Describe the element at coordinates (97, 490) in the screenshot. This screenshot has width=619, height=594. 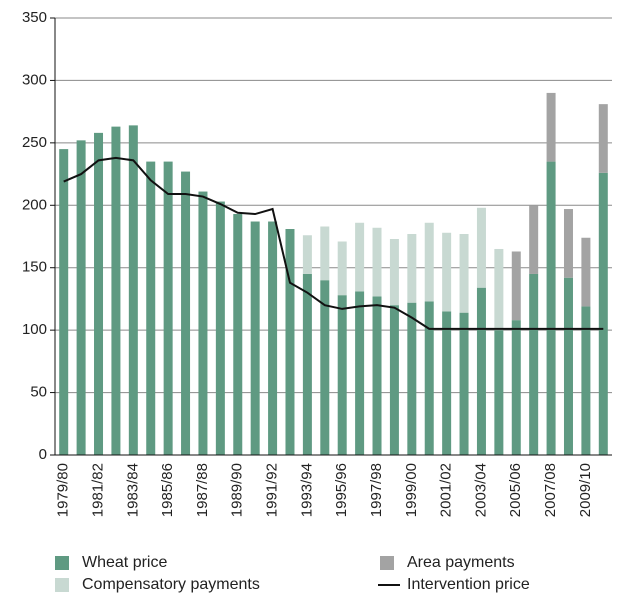
I see `x-tick-label: 1981/82` at that location.